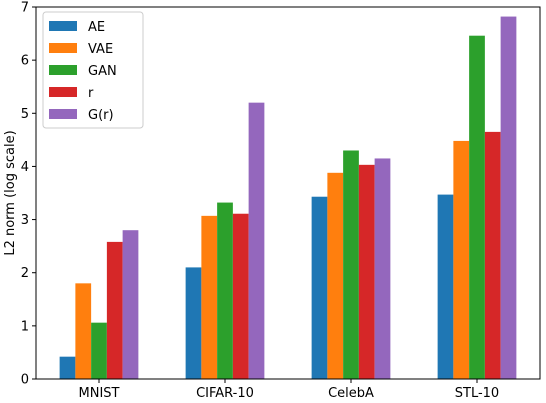 Image resolution: width=546 pixels, height=403 pixels. Describe the element at coordinates (477, 393) in the screenshot. I see `x-tick-label: STL-10` at that location.